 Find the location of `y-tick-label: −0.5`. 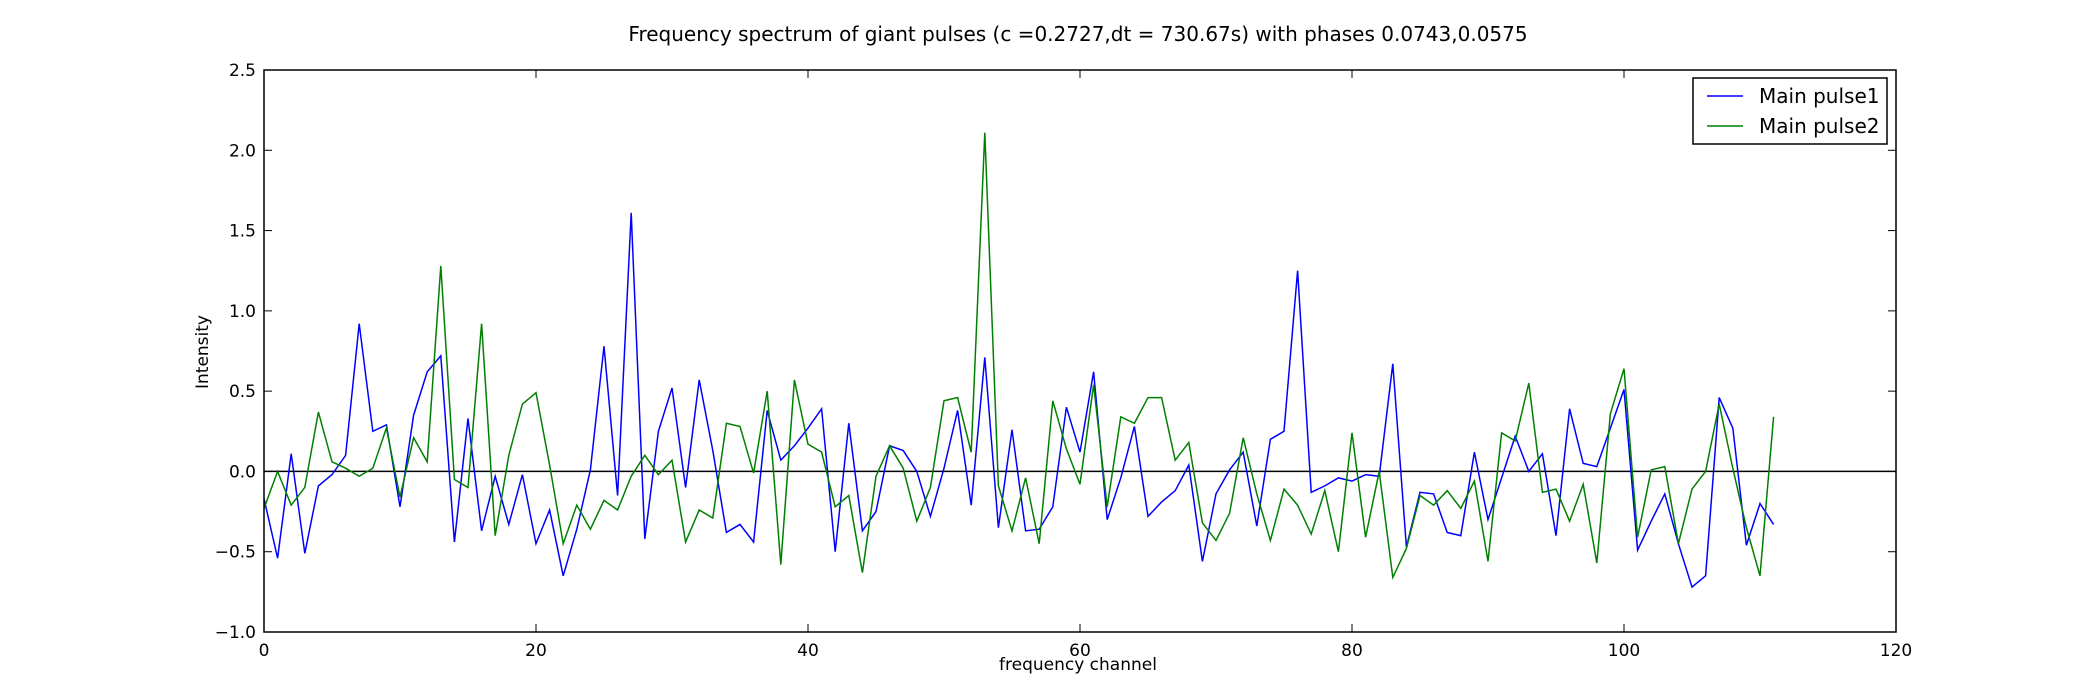

y-tick-label: −0.5 is located at coordinates (235, 553).